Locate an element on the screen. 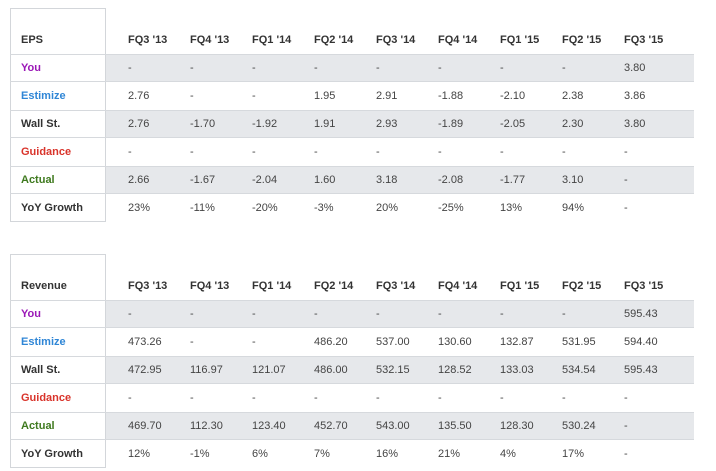 This screenshot has height=471, width=716. table-row: You - - - - - - - - 595.43 is located at coordinates (352, 314).